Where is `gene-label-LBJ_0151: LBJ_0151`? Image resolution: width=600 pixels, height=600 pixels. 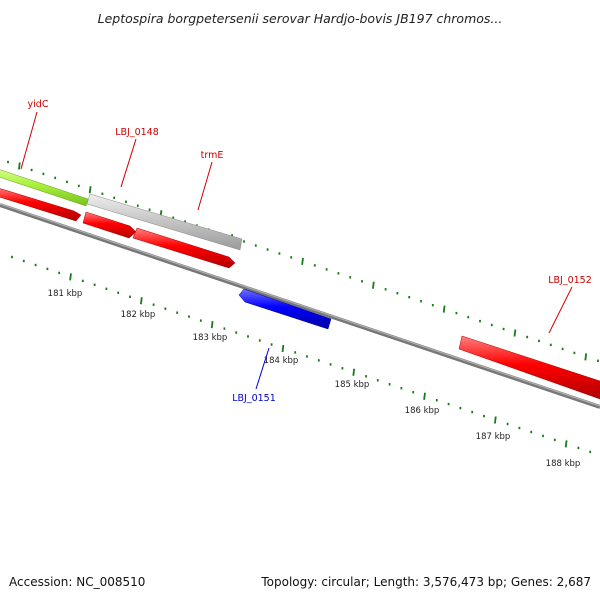 gene-label-LBJ_0151: LBJ_0151 is located at coordinates (254, 398).